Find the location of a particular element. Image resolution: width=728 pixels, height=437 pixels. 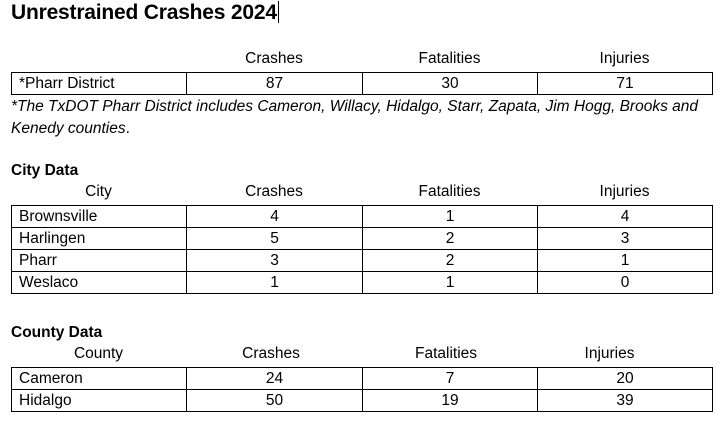

county-header-county: County is located at coordinates (98, 353).